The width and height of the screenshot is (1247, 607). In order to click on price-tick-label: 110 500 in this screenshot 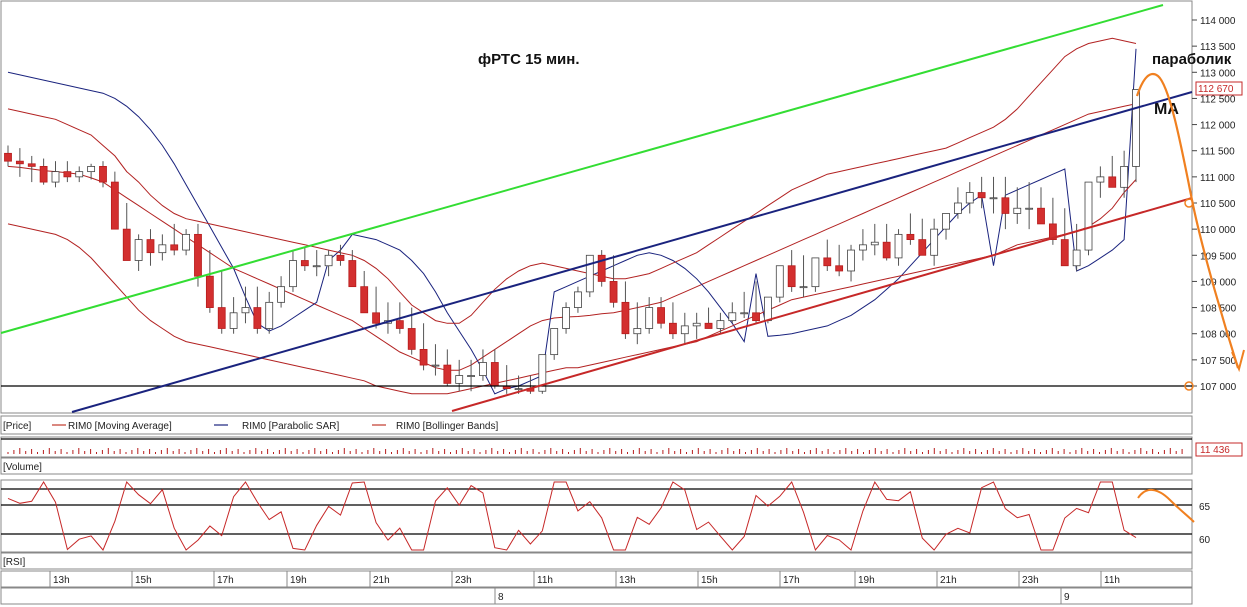, I will do `click(1218, 204)`.